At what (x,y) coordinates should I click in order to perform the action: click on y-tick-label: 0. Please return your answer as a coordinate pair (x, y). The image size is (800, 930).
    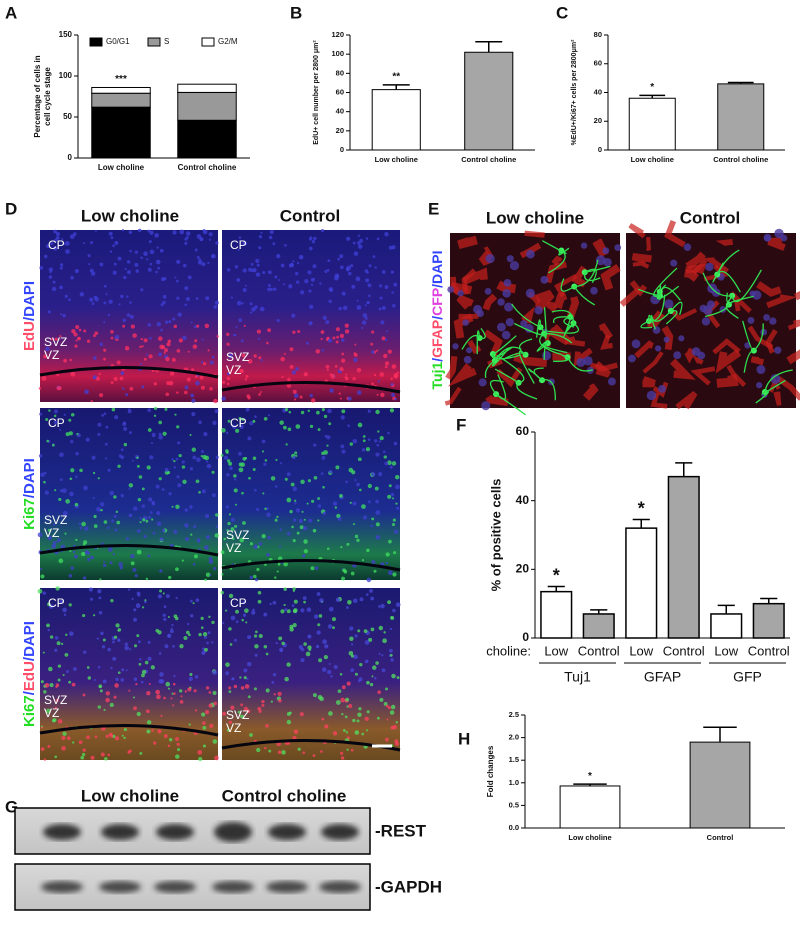
    Looking at the image, I should click on (70, 157).